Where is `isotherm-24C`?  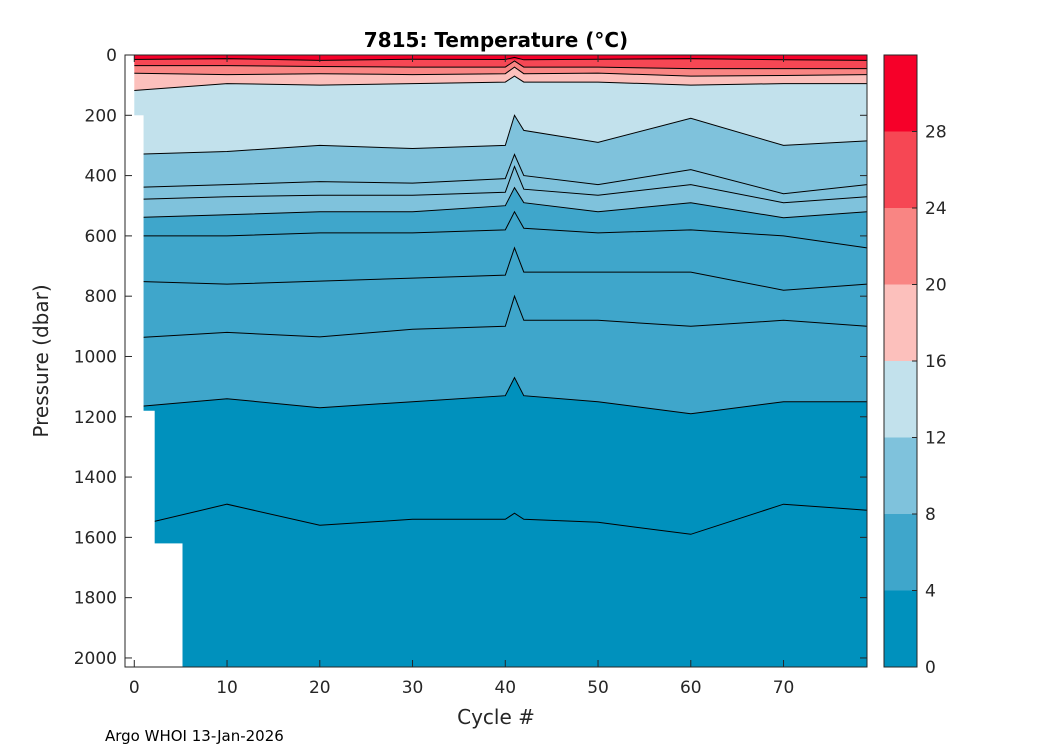
isotherm-24C is located at coordinates (496, 65).